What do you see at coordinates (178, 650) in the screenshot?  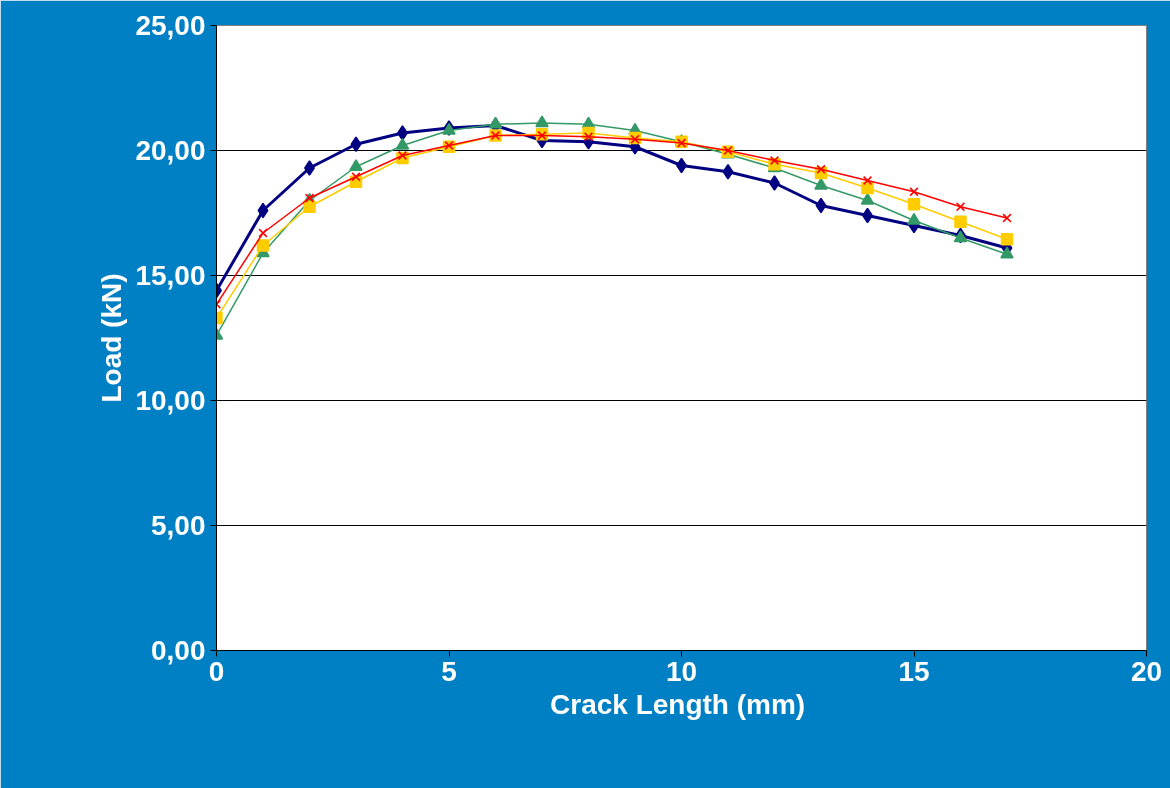 I see `y-tick-label: 0,00` at bounding box center [178, 650].